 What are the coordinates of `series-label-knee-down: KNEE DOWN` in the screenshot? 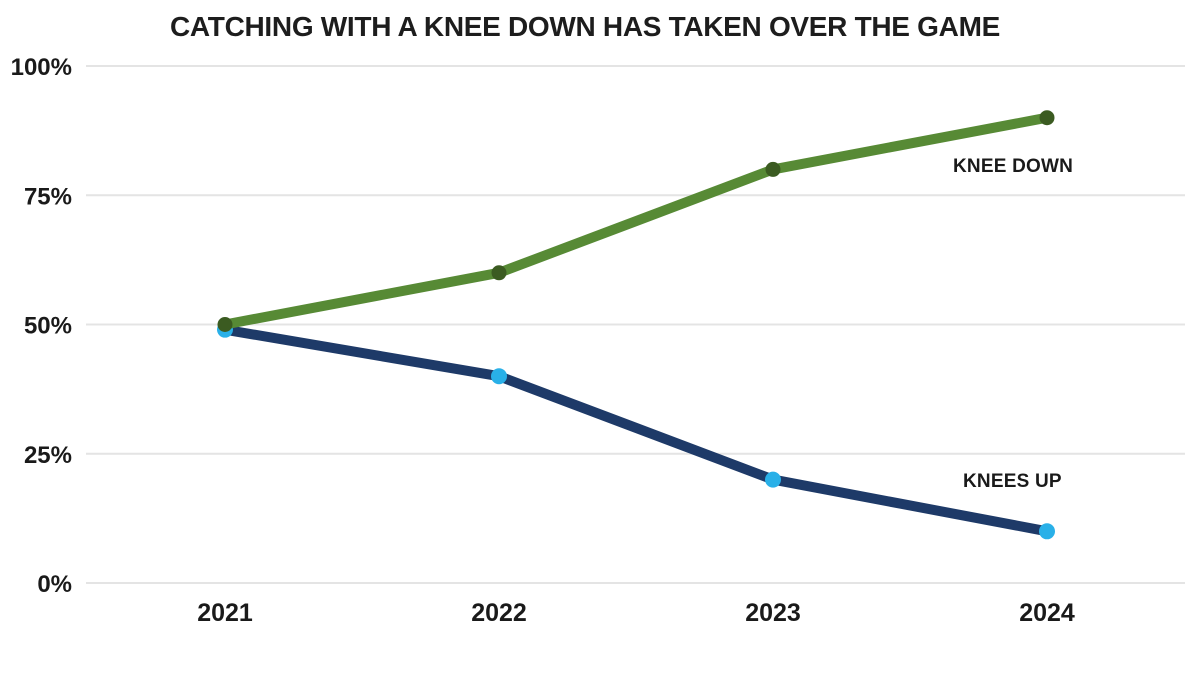 It's located at (1013, 166).